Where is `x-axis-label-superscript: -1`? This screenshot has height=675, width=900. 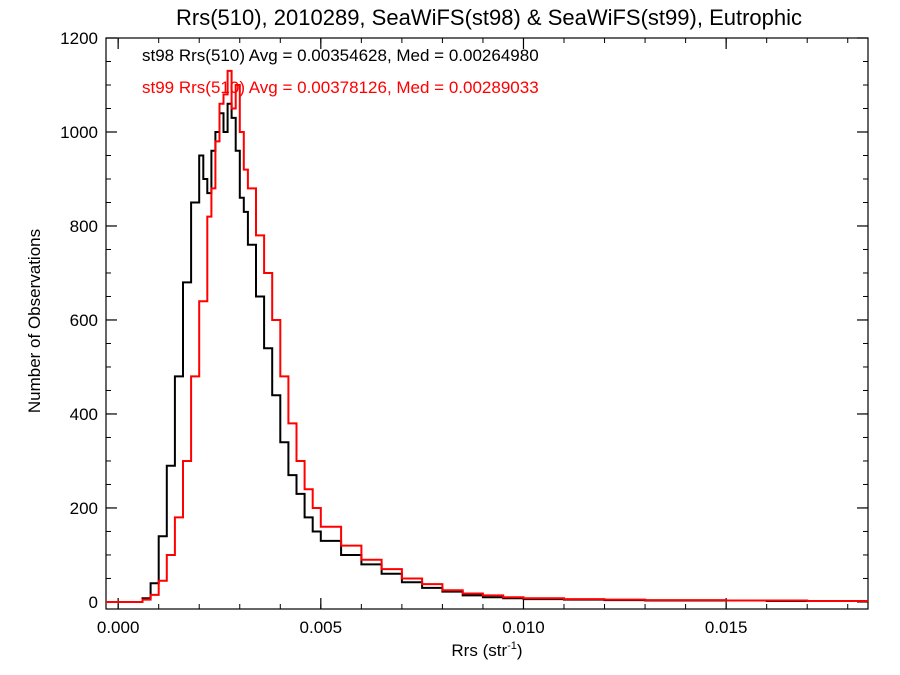
x-axis-label-superscript: -1 is located at coordinates (512, 646).